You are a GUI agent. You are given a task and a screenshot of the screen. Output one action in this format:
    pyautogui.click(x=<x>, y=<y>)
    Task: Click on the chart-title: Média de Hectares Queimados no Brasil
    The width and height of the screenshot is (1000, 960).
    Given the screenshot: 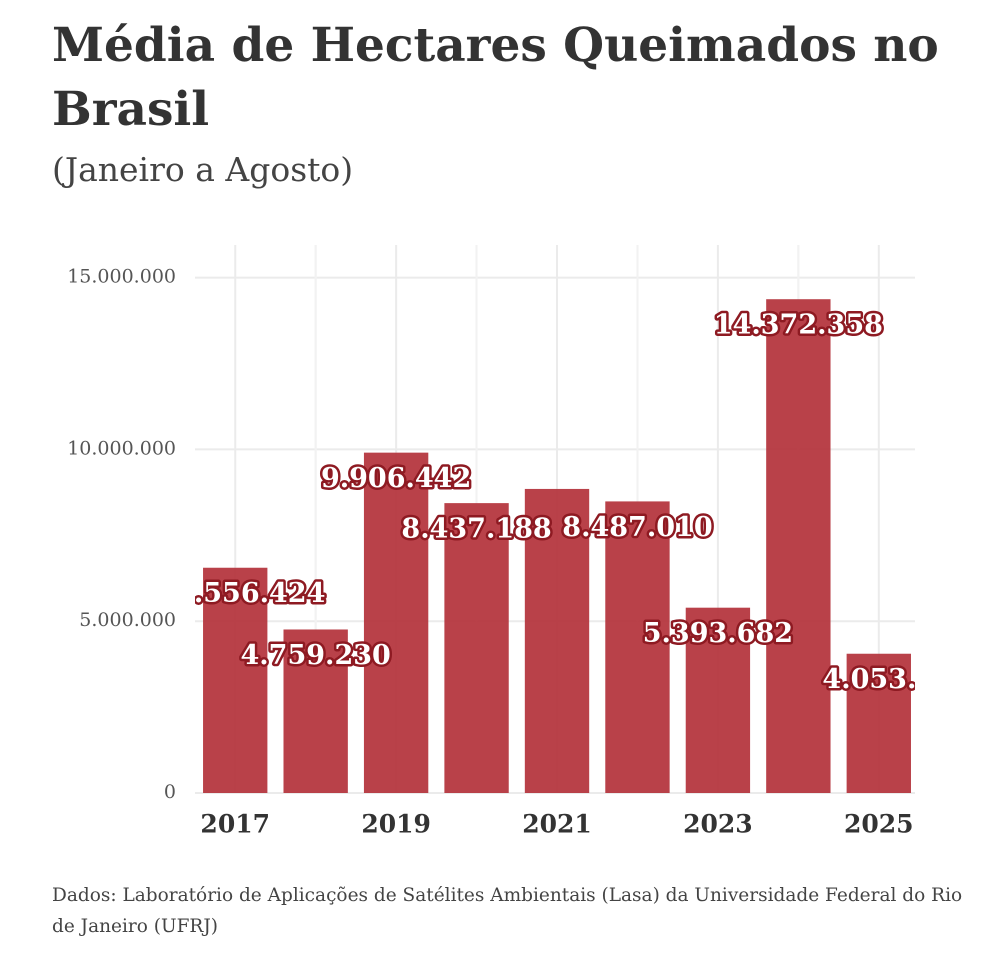 What is the action you would take?
    pyautogui.click(x=495, y=77)
    